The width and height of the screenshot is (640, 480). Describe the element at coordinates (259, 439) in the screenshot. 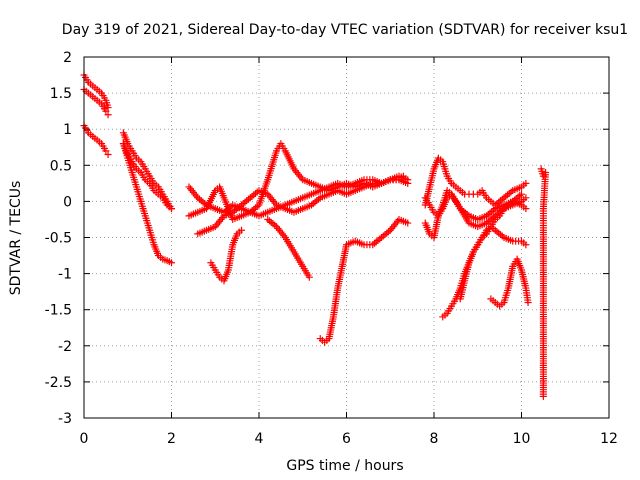

I see `x-tick-label: 4` at that location.